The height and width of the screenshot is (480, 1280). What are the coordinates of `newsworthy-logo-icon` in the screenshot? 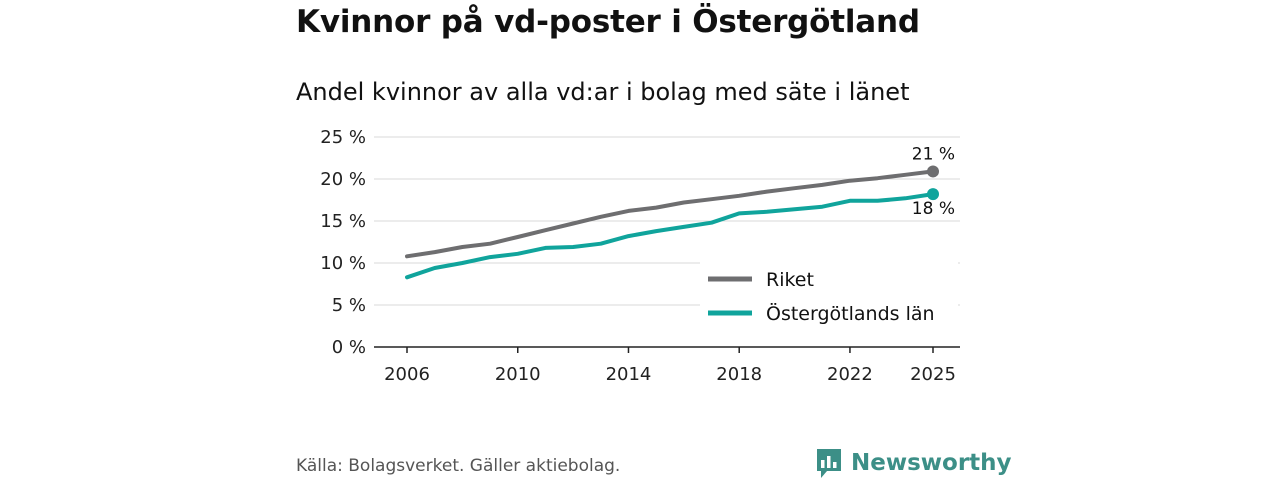 It's located at (829, 463).